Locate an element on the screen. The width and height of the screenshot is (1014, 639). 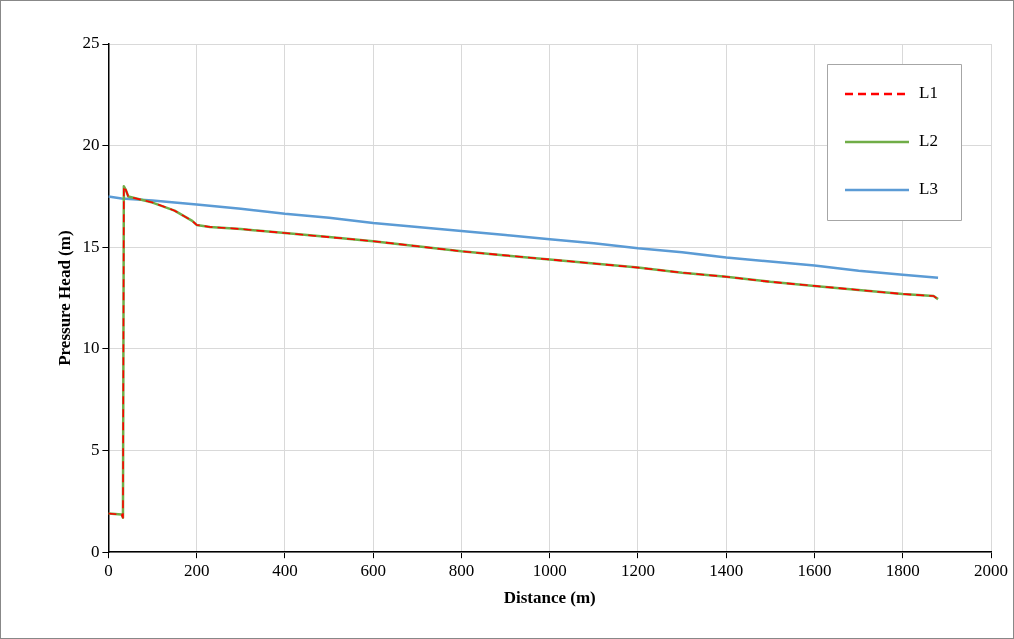
y-tick-label: 5 is located at coordinates (95, 450).